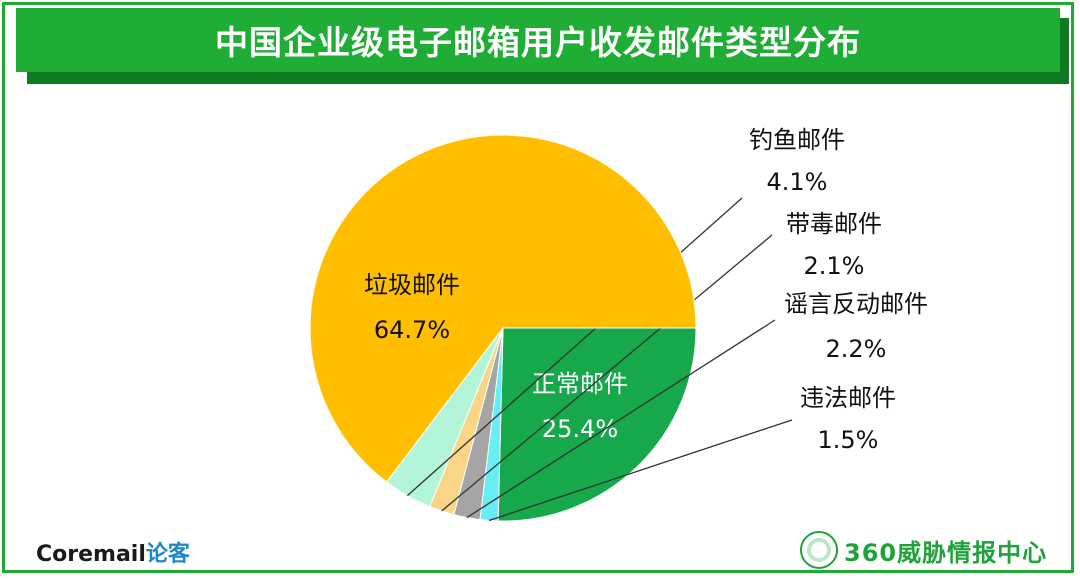  I want to click on coremail-accent-text: 论客, so click(167, 554).